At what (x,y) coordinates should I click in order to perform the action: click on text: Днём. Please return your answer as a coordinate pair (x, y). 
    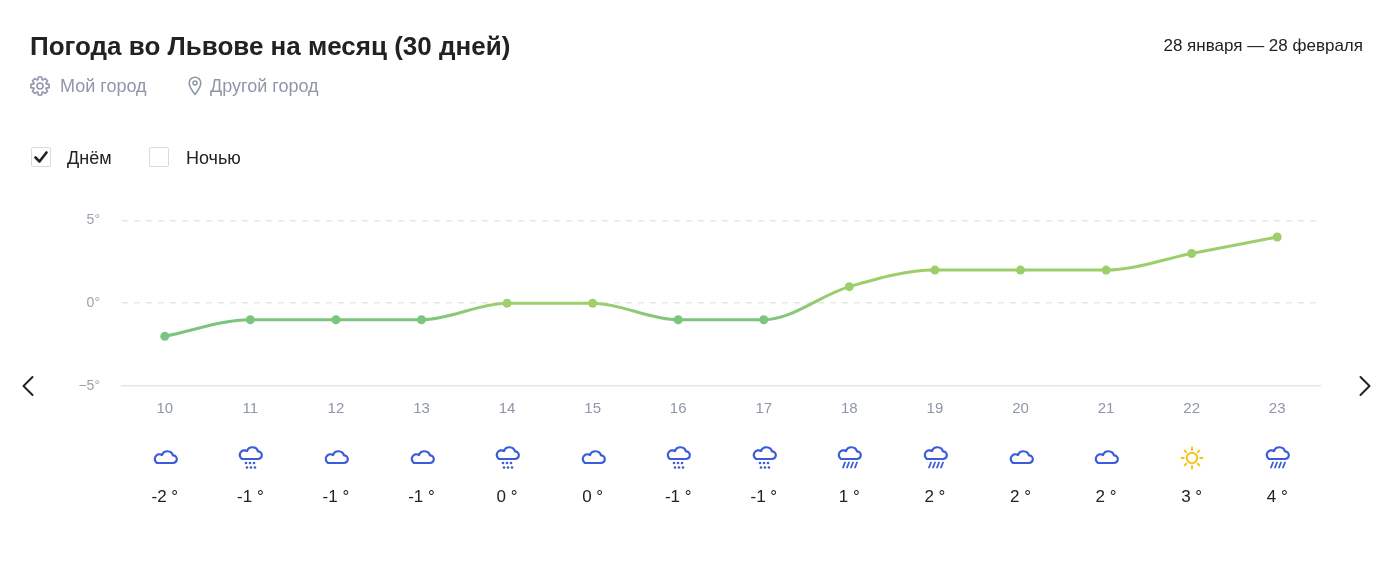
    Looking at the image, I should click on (89, 158).